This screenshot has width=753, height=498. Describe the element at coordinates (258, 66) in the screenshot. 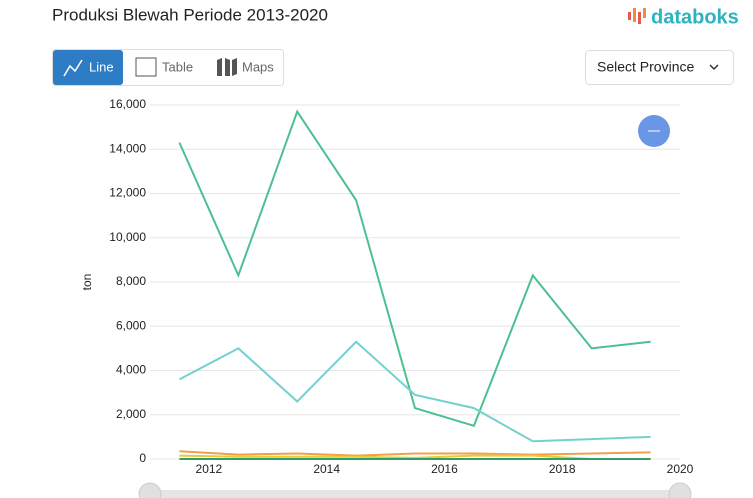

I see `tab: Maps` at that location.